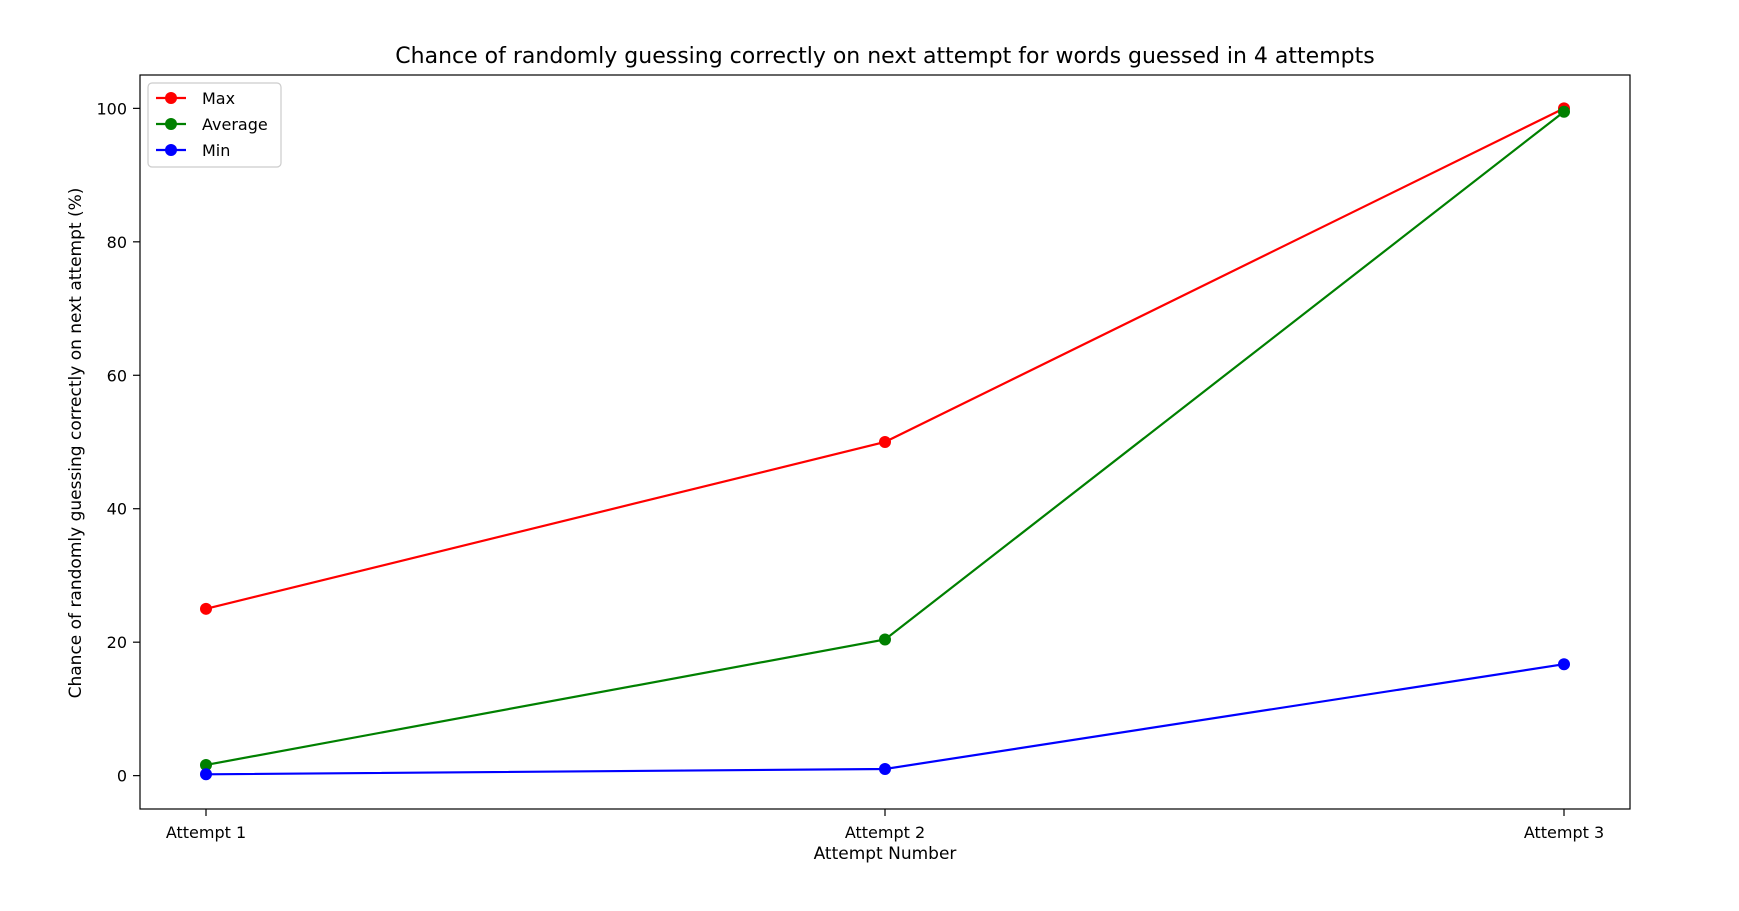 The width and height of the screenshot is (1739, 911). I want to click on y-tick-label: 100, so click(111, 108).